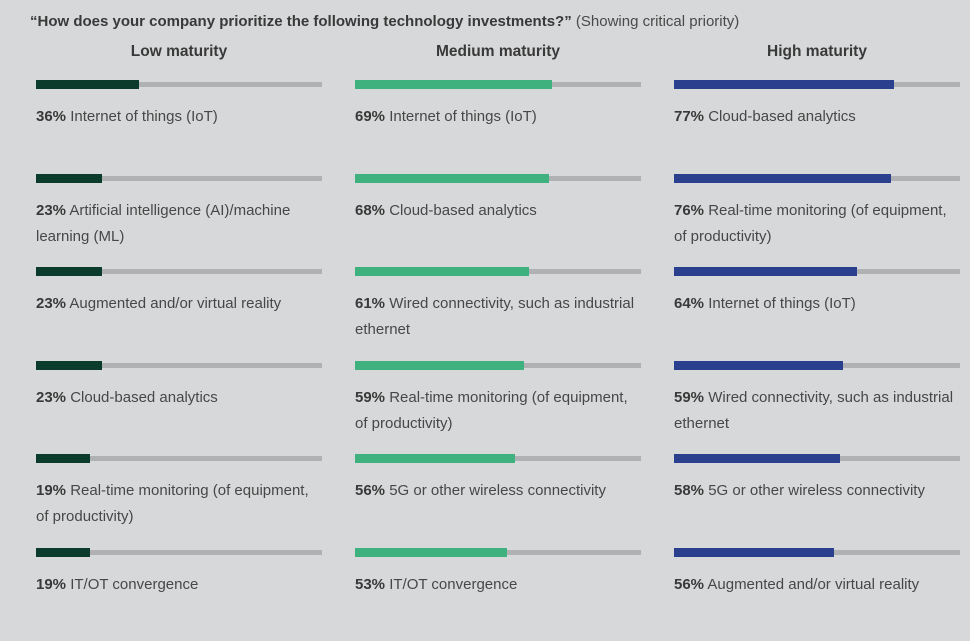  I want to click on tech-item-label: 64% Internet of things (IoT), so click(817, 304).